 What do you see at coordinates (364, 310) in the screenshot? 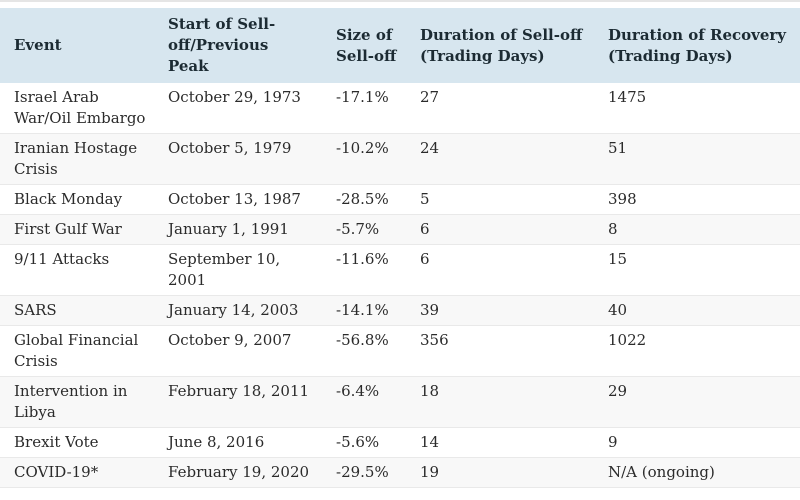
I see `size-cell: -14.1%` at bounding box center [364, 310].